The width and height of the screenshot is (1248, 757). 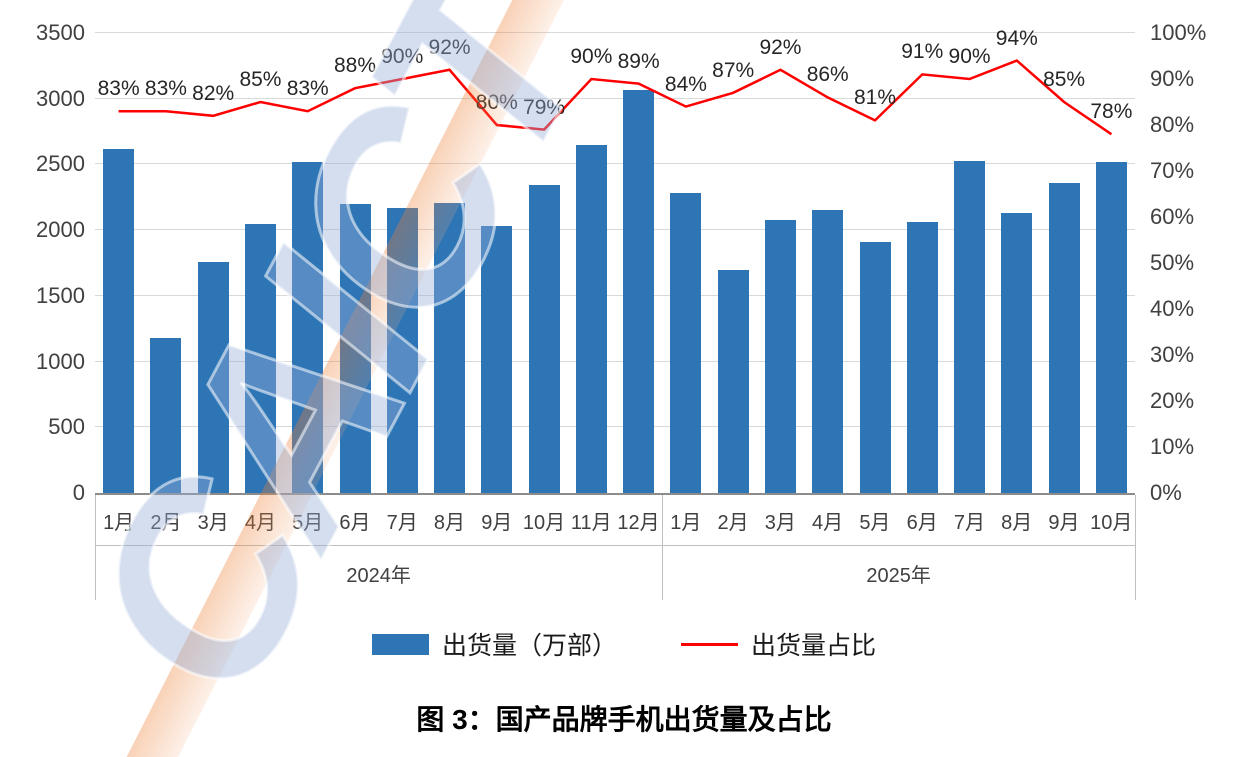 What do you see at coordinates (1172, 354) in the screenshot?
I see `right-axis-label: 30%` at bounding box center [1172, 354].